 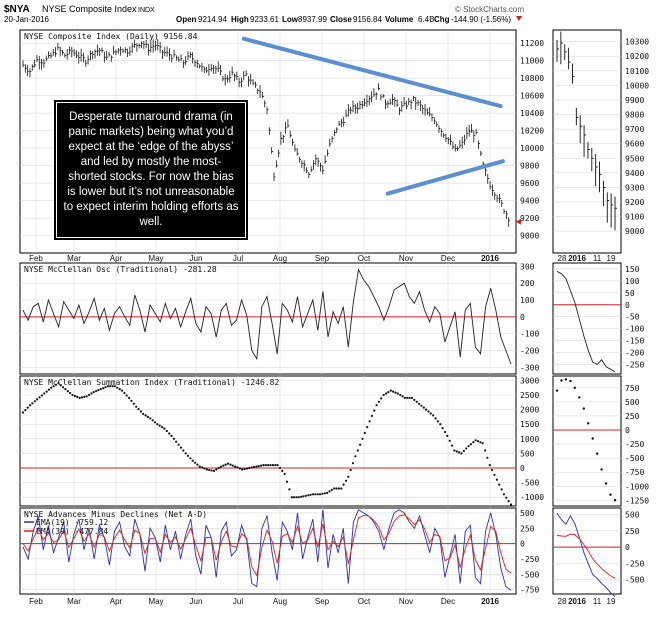 I want to click on month-label: Oct, so click(x=364, y=601).